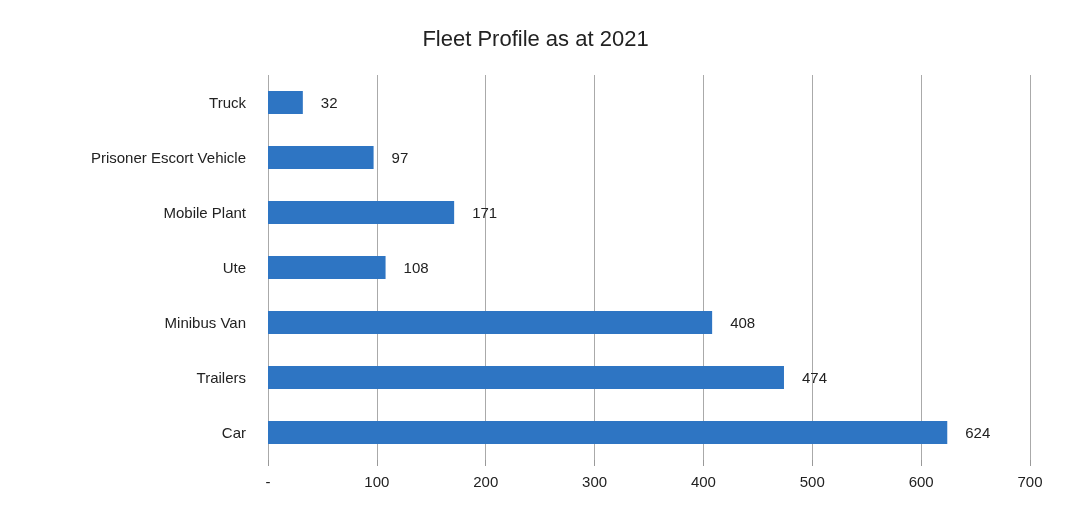 The width and height of the screenshot is (1071, 507). I want to click on x-tick-label: 200, so click(486, 481).